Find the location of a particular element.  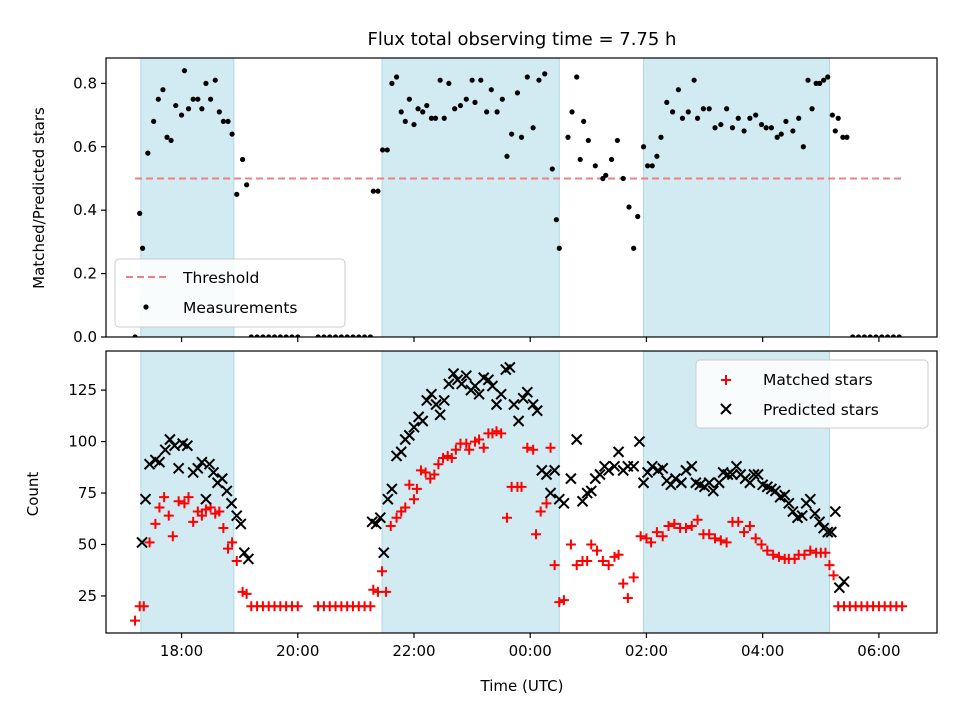

x-tick-label-3: 22:00 is located at coordinates (413, 651).